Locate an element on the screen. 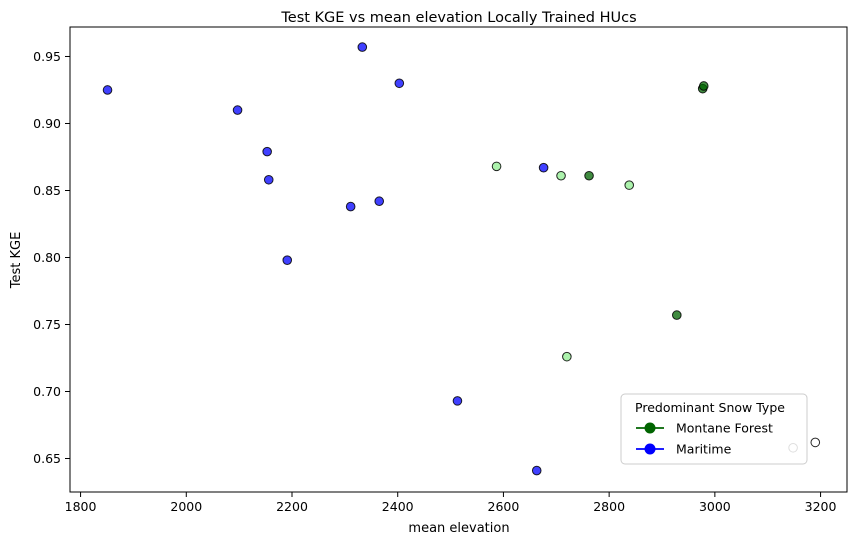 The image size is (855, 545). legend-box is located at coordinates (714, 429).